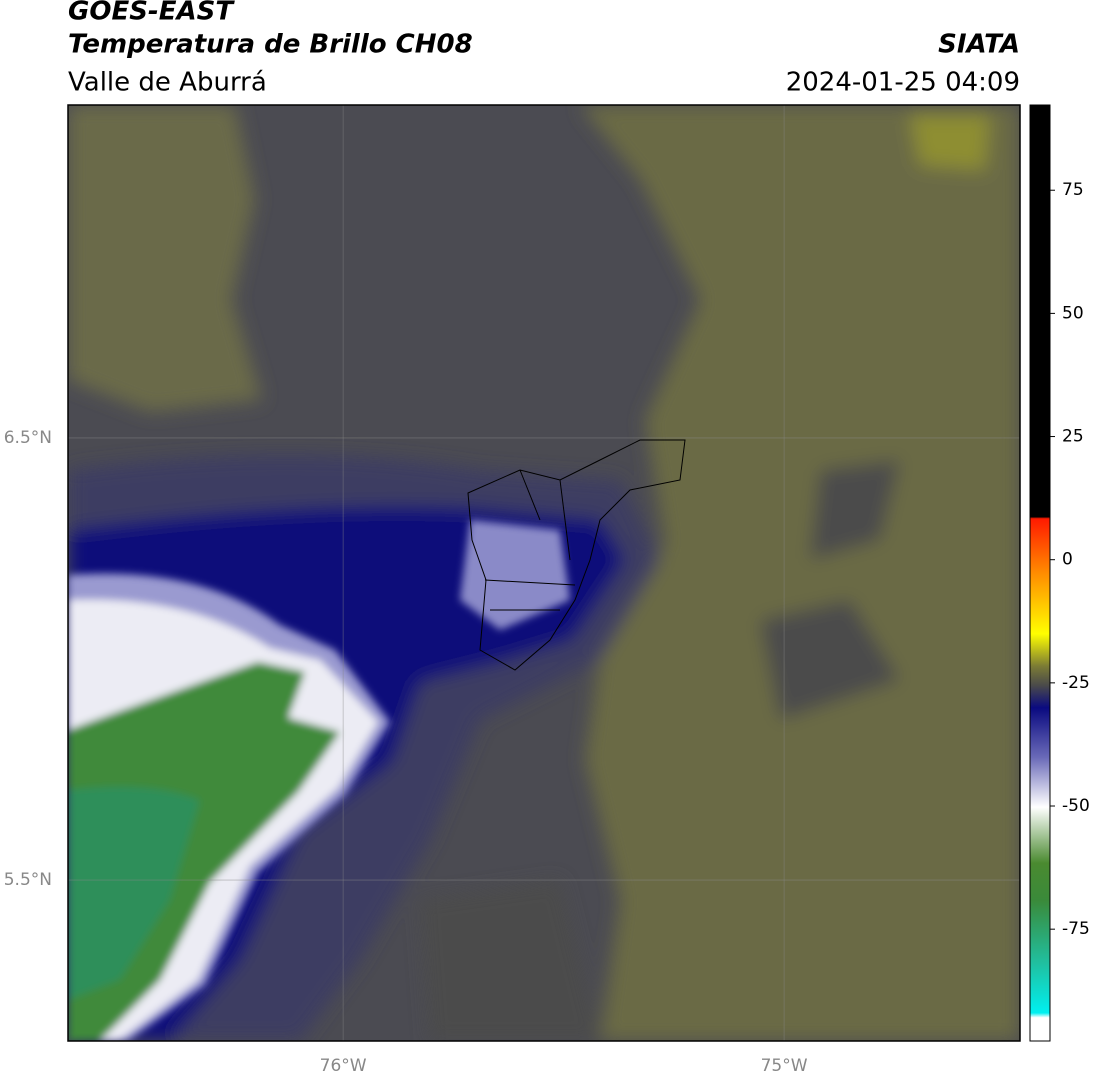 This screenshot has height=1078, width=1094. I want to click on lon-tick-label: 75°W, so click(784, 1066).